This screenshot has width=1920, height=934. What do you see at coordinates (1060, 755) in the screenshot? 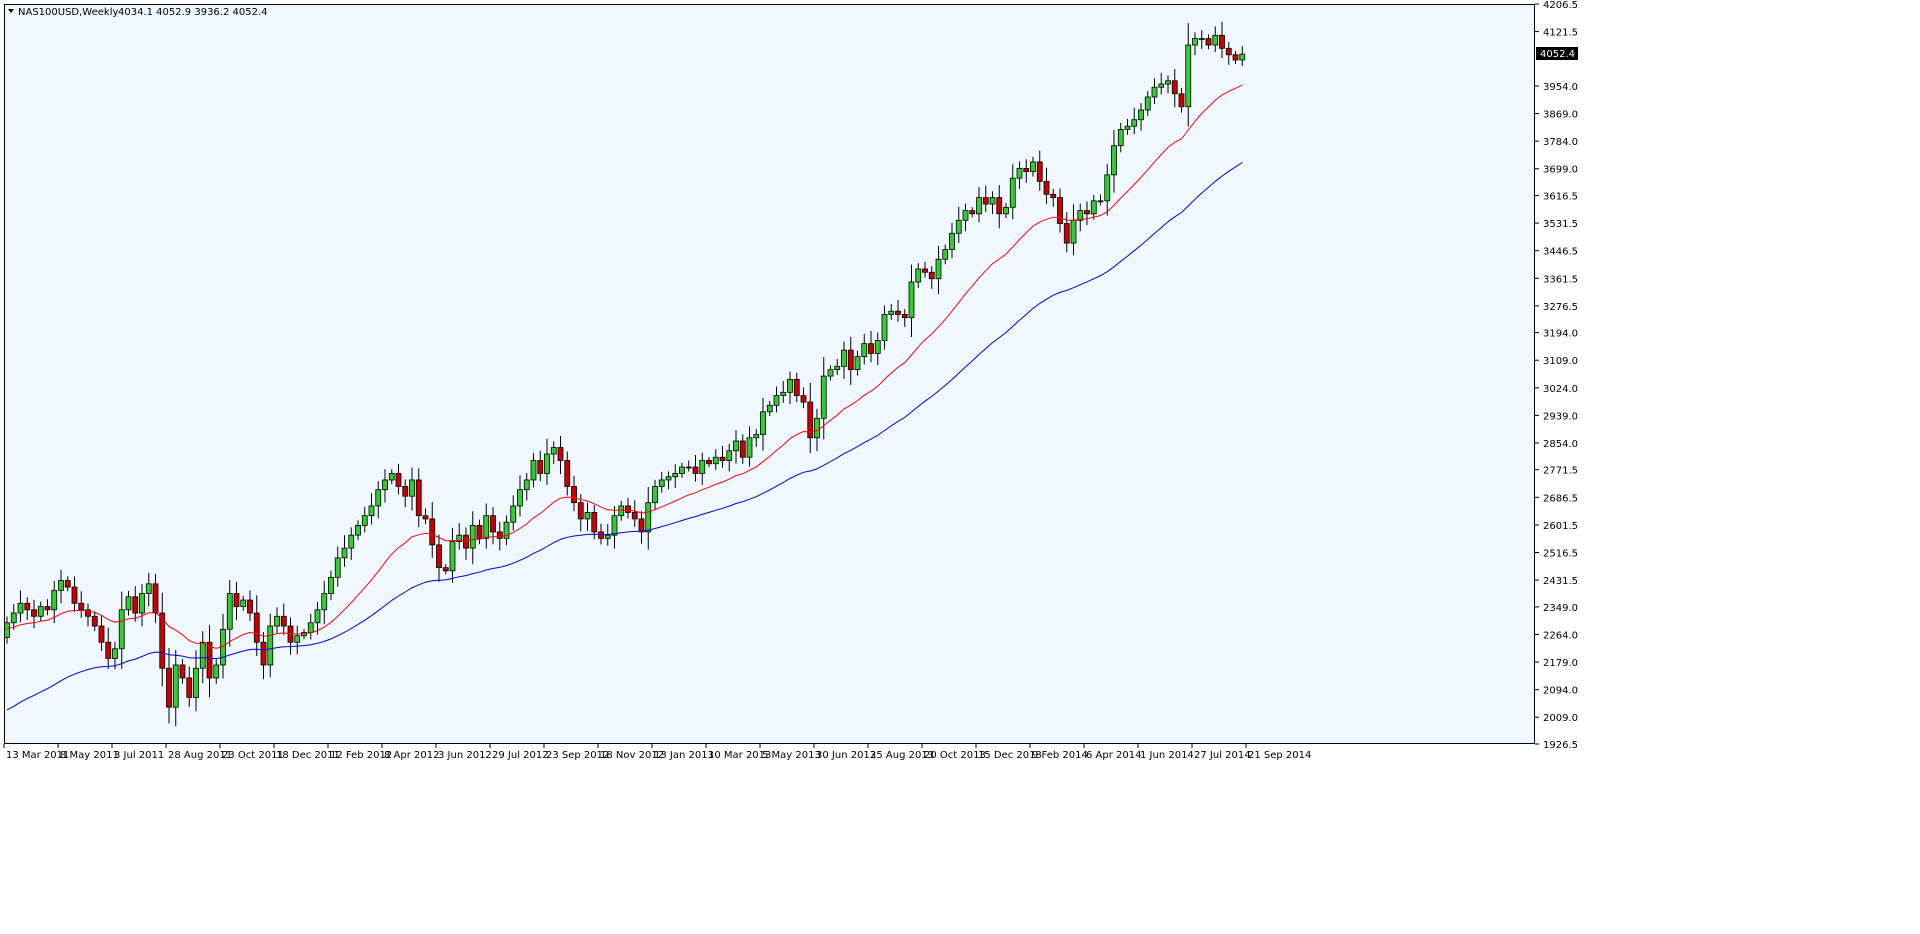
I see `x-tick-label: 9 Feb 2014` at bounding box center [1060, 755].